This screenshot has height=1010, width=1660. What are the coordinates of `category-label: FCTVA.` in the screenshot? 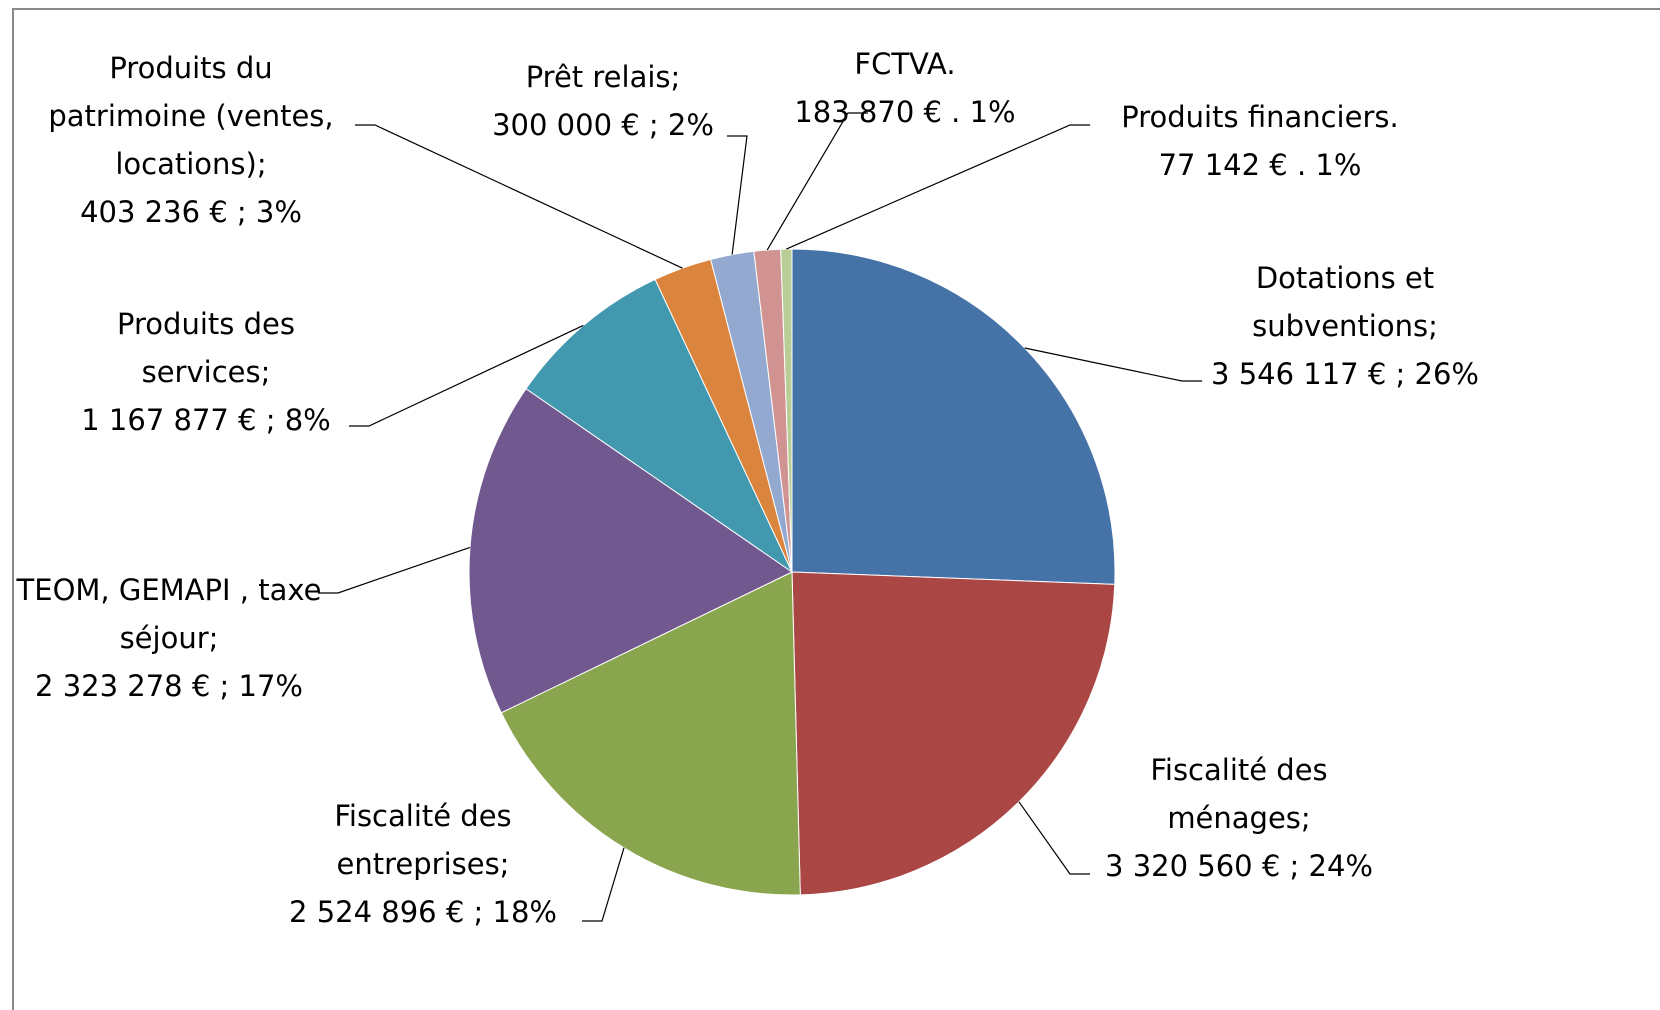 It's located at (905, 64).